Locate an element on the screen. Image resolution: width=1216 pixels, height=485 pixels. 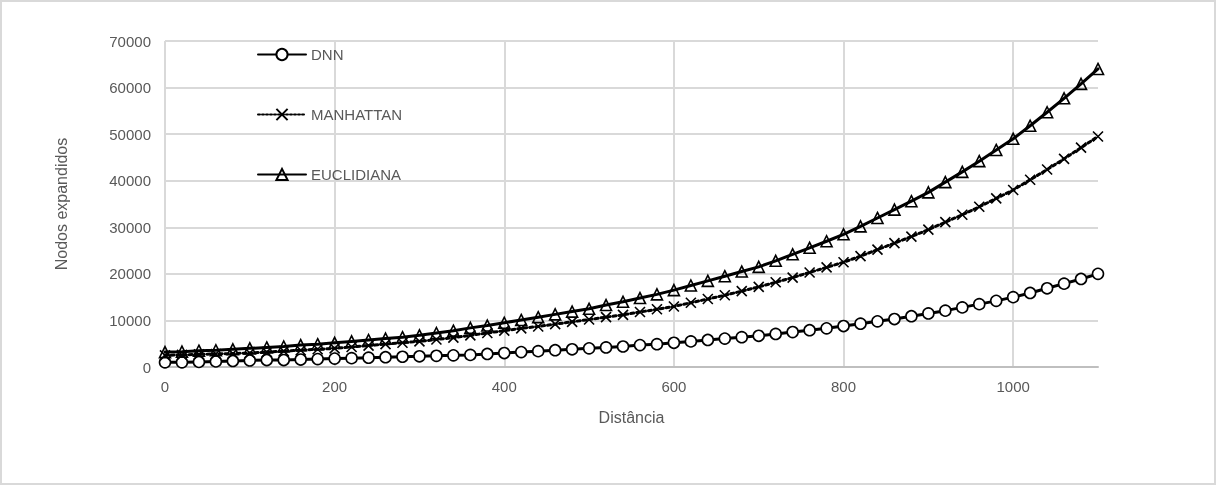
legend-label: DNN is located at coordinates (327, 54).